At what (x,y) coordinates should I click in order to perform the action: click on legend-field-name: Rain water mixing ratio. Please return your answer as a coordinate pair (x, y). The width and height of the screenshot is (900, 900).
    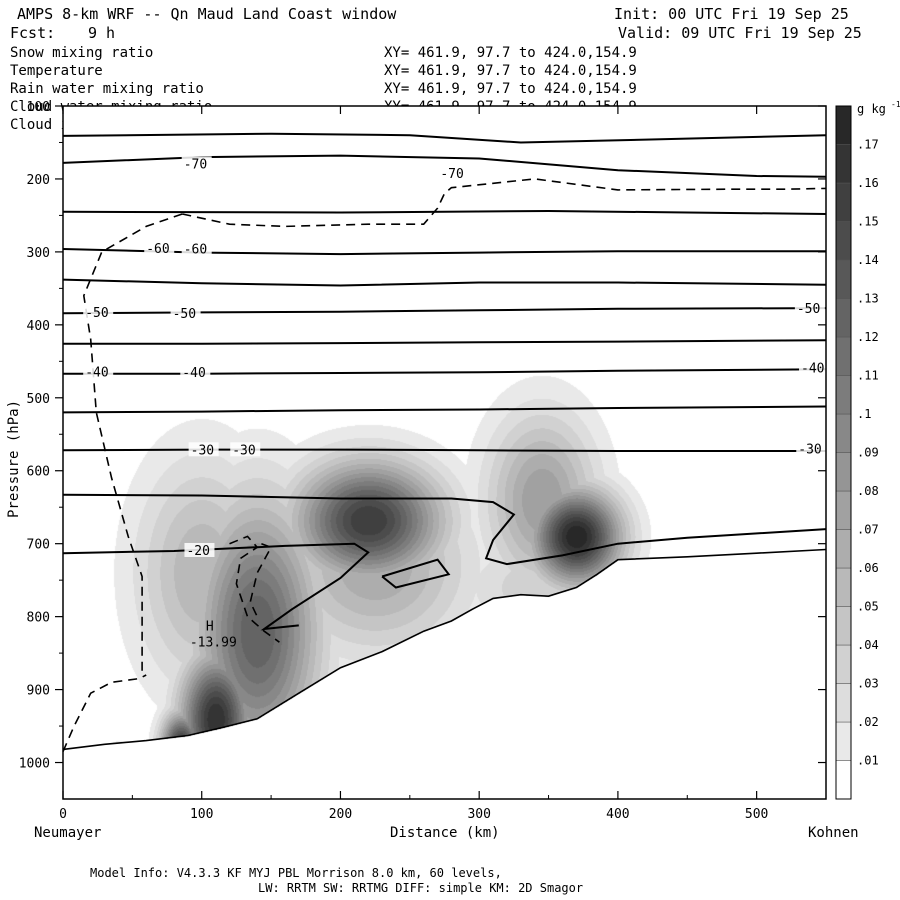
    Looking at the image, I should click on (107, 89).